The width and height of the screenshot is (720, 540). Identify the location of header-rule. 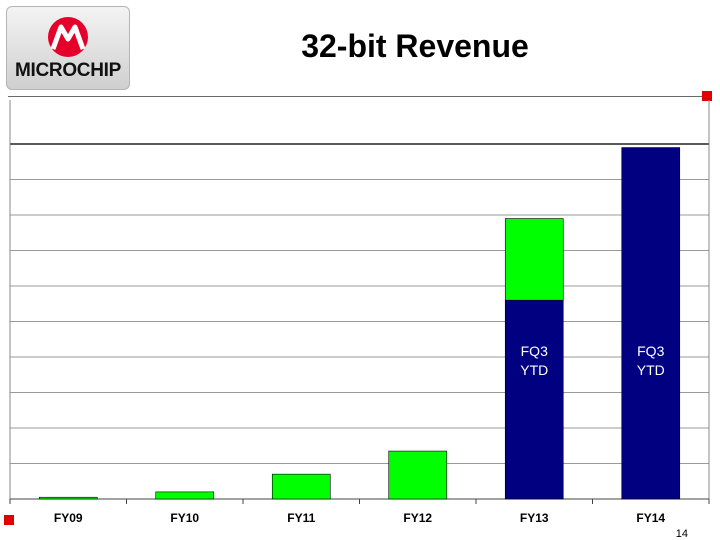
(357, 96).